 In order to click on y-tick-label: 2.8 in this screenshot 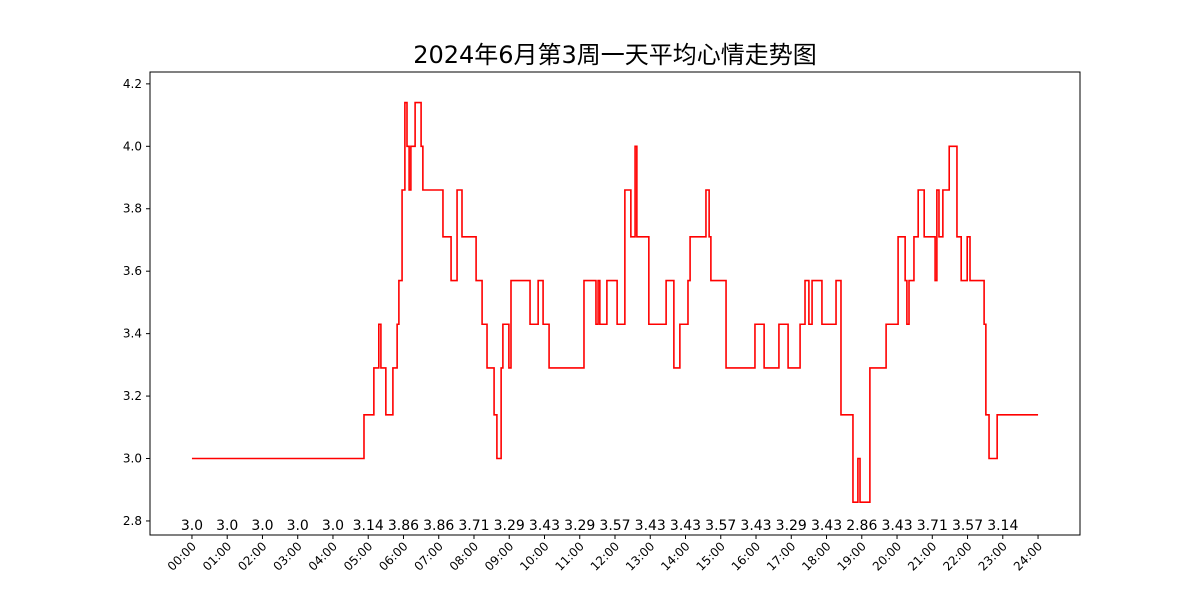, I will do `click(132, 521)`.